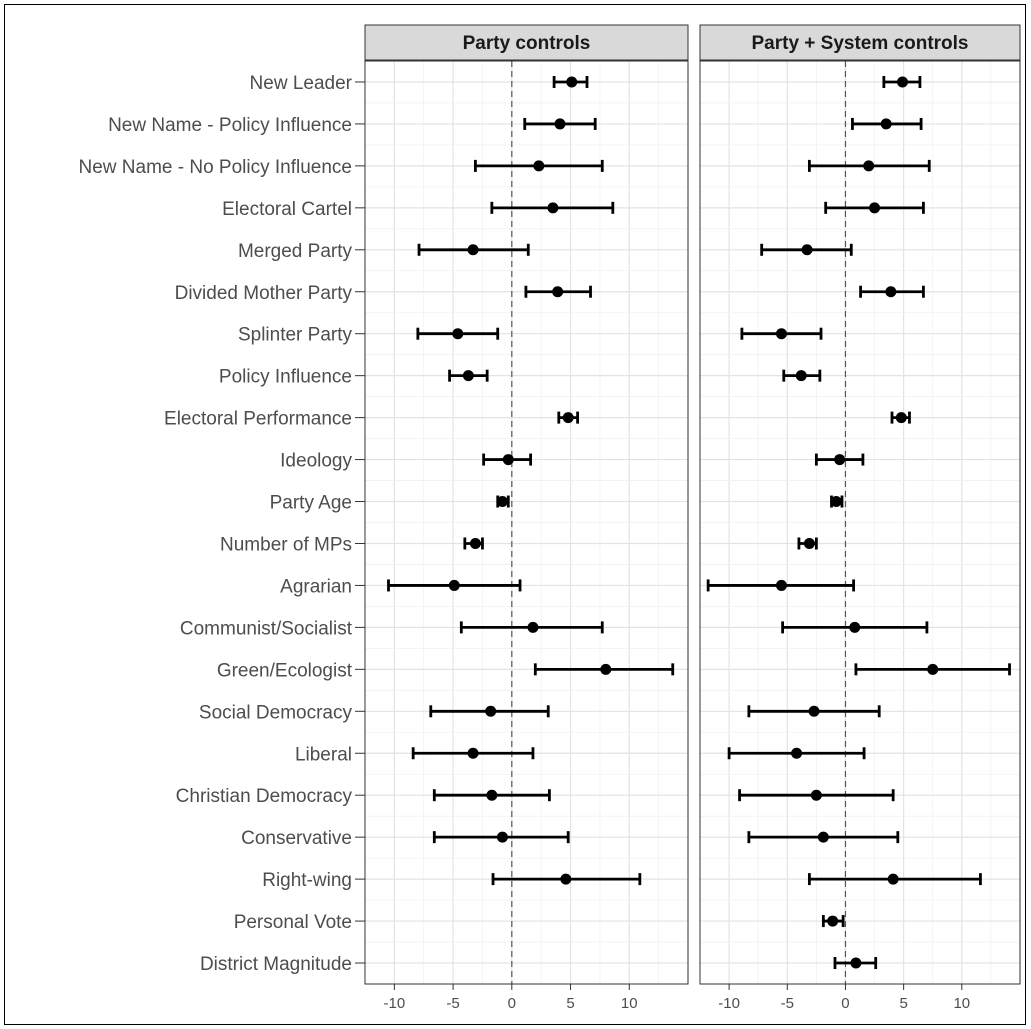  What do you see at coordinates (264, 796) in the screenshot?
I see `category-label: Christian Democracy` at bounding box center [264, 796].